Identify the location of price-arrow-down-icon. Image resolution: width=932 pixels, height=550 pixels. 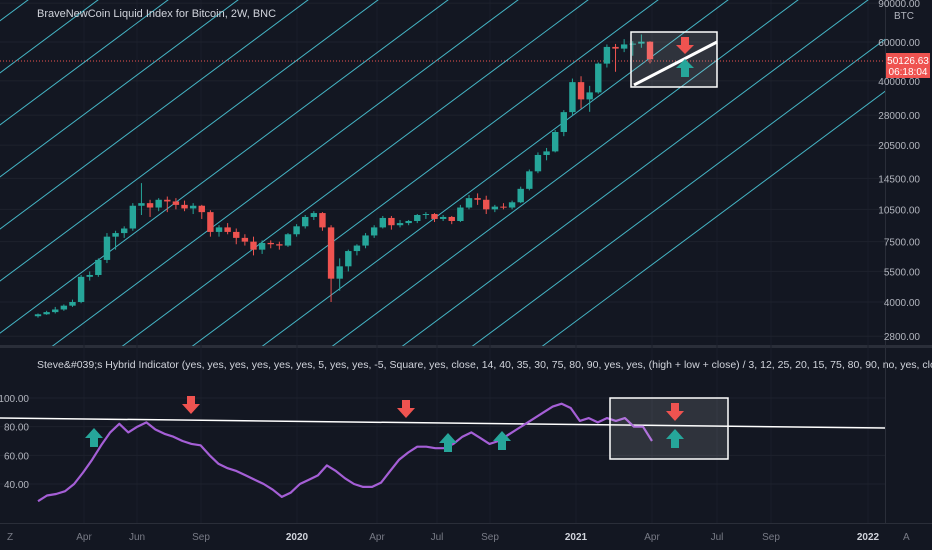
(685, 45).